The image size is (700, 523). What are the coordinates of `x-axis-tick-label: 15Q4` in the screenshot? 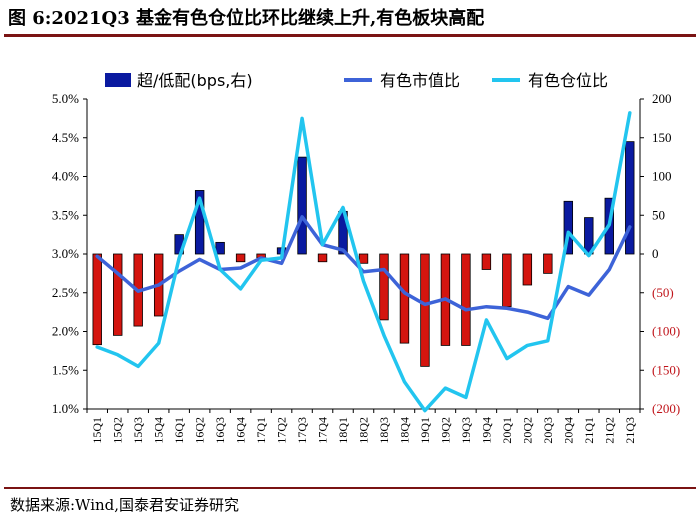 It's located at (159, 430).